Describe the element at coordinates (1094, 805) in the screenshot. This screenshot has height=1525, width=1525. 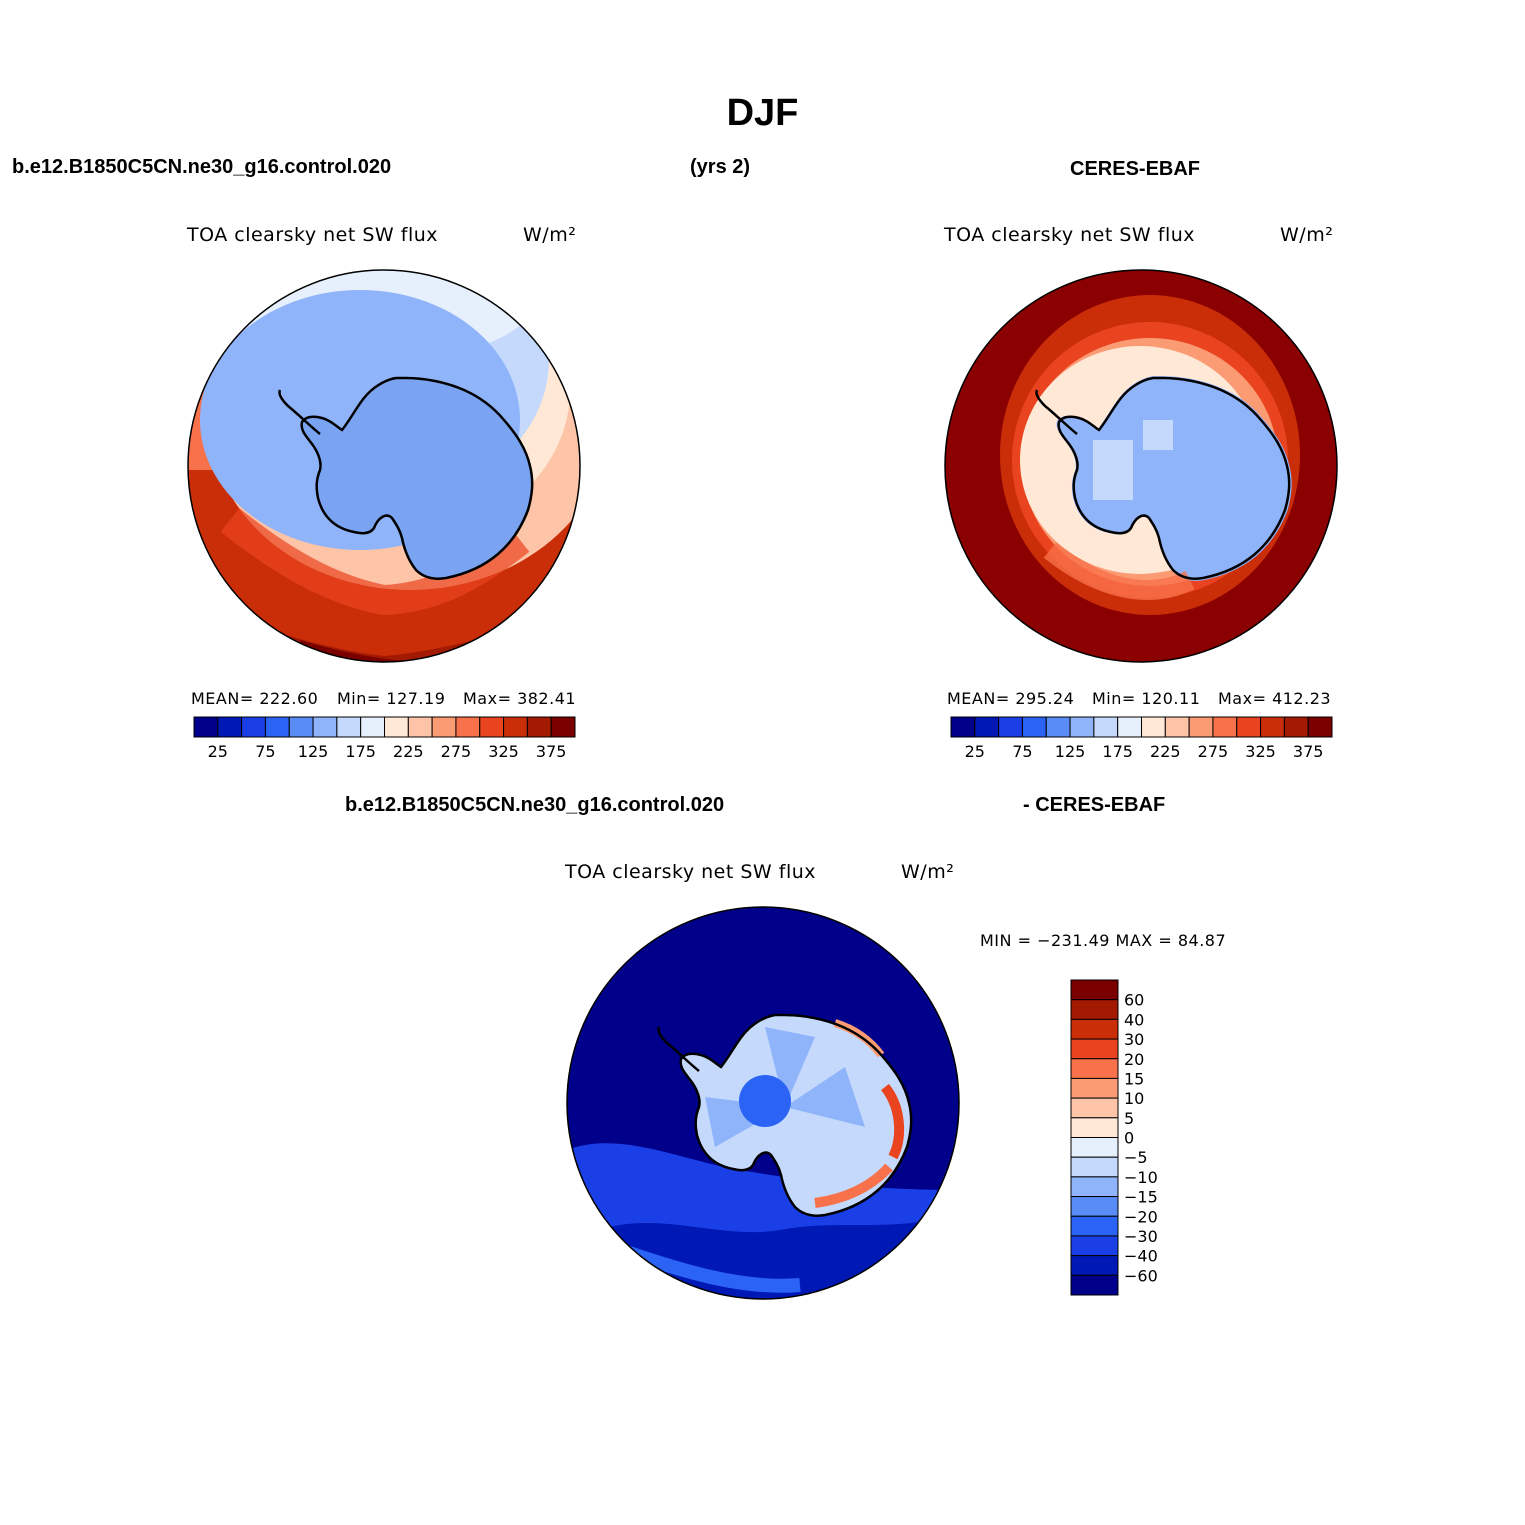
I see `diff-obs-name-title: - CERES-EBAF` at that location.